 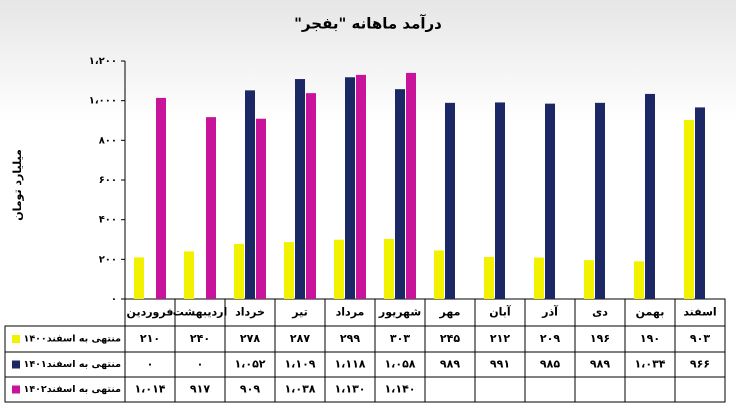 What do you see at coordinates (600, 338) in the screenshot?
I see `table-value: ۱۹۶` at bounding box center [600, 338].